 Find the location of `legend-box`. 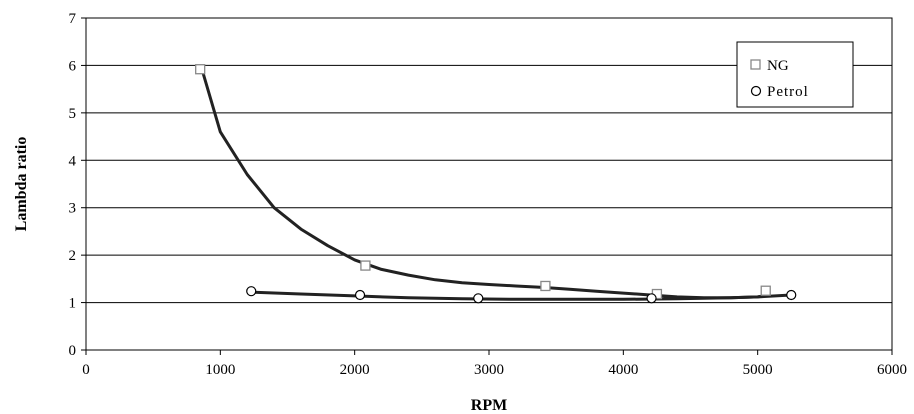

legend-box is located at coordinates (795, 74).